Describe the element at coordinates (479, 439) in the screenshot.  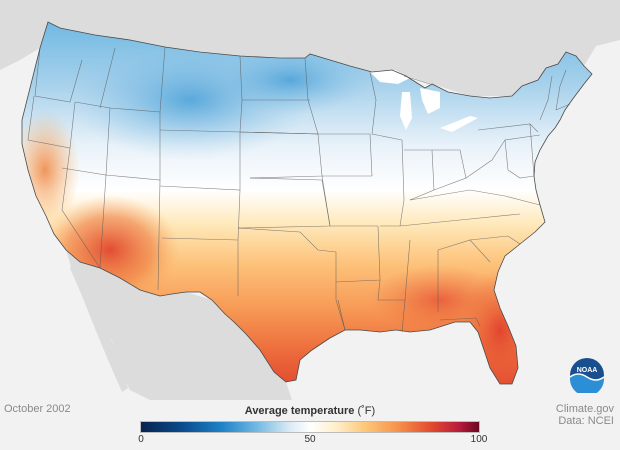
I see `legend-tick-max: 100` at that location.